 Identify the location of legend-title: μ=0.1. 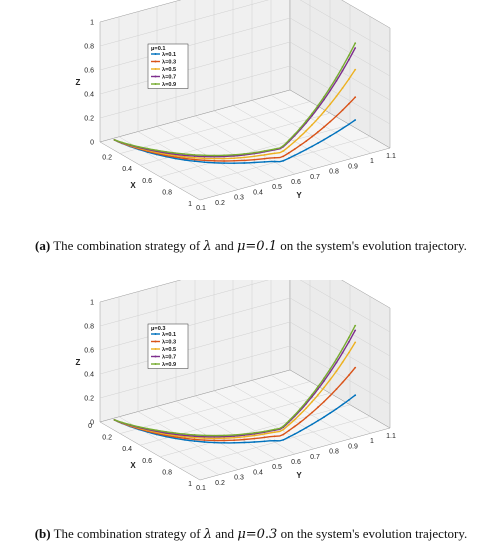
(158, 49).